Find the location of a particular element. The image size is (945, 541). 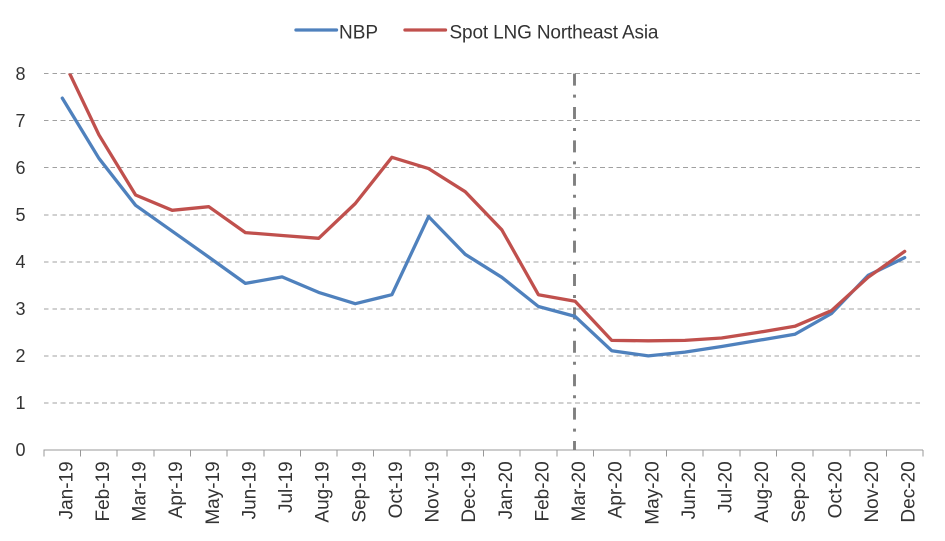

svg-text: NBP is located at coordinates (358, 33).